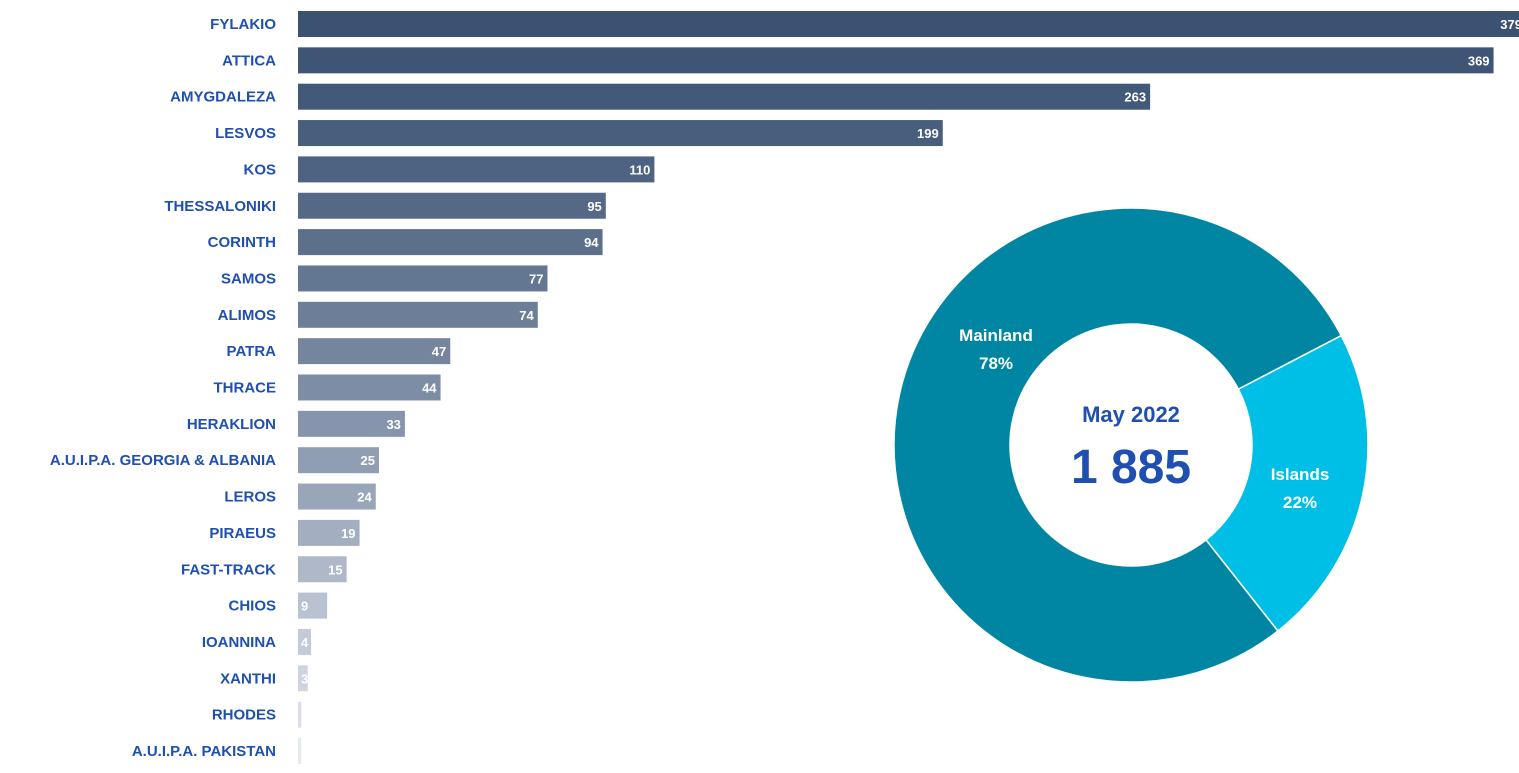 The height and width of the screenshot is (773, 1519). Describe the element at coordinates (252, 351) in the screenshot. I see `bar-category-label: PATRA` at that location.